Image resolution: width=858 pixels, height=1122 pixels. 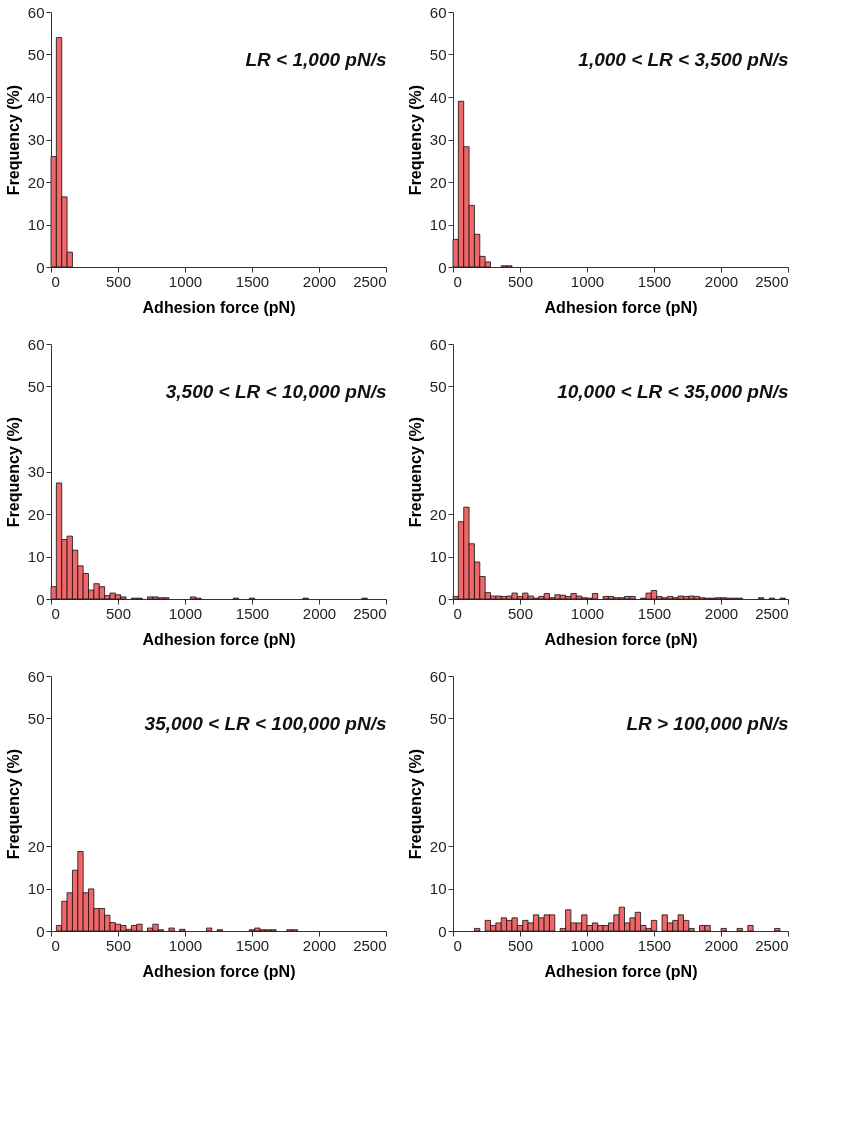 I want to click on text: 1,000 < LR < 3,500 pN/s, so click(x=683, y=59).